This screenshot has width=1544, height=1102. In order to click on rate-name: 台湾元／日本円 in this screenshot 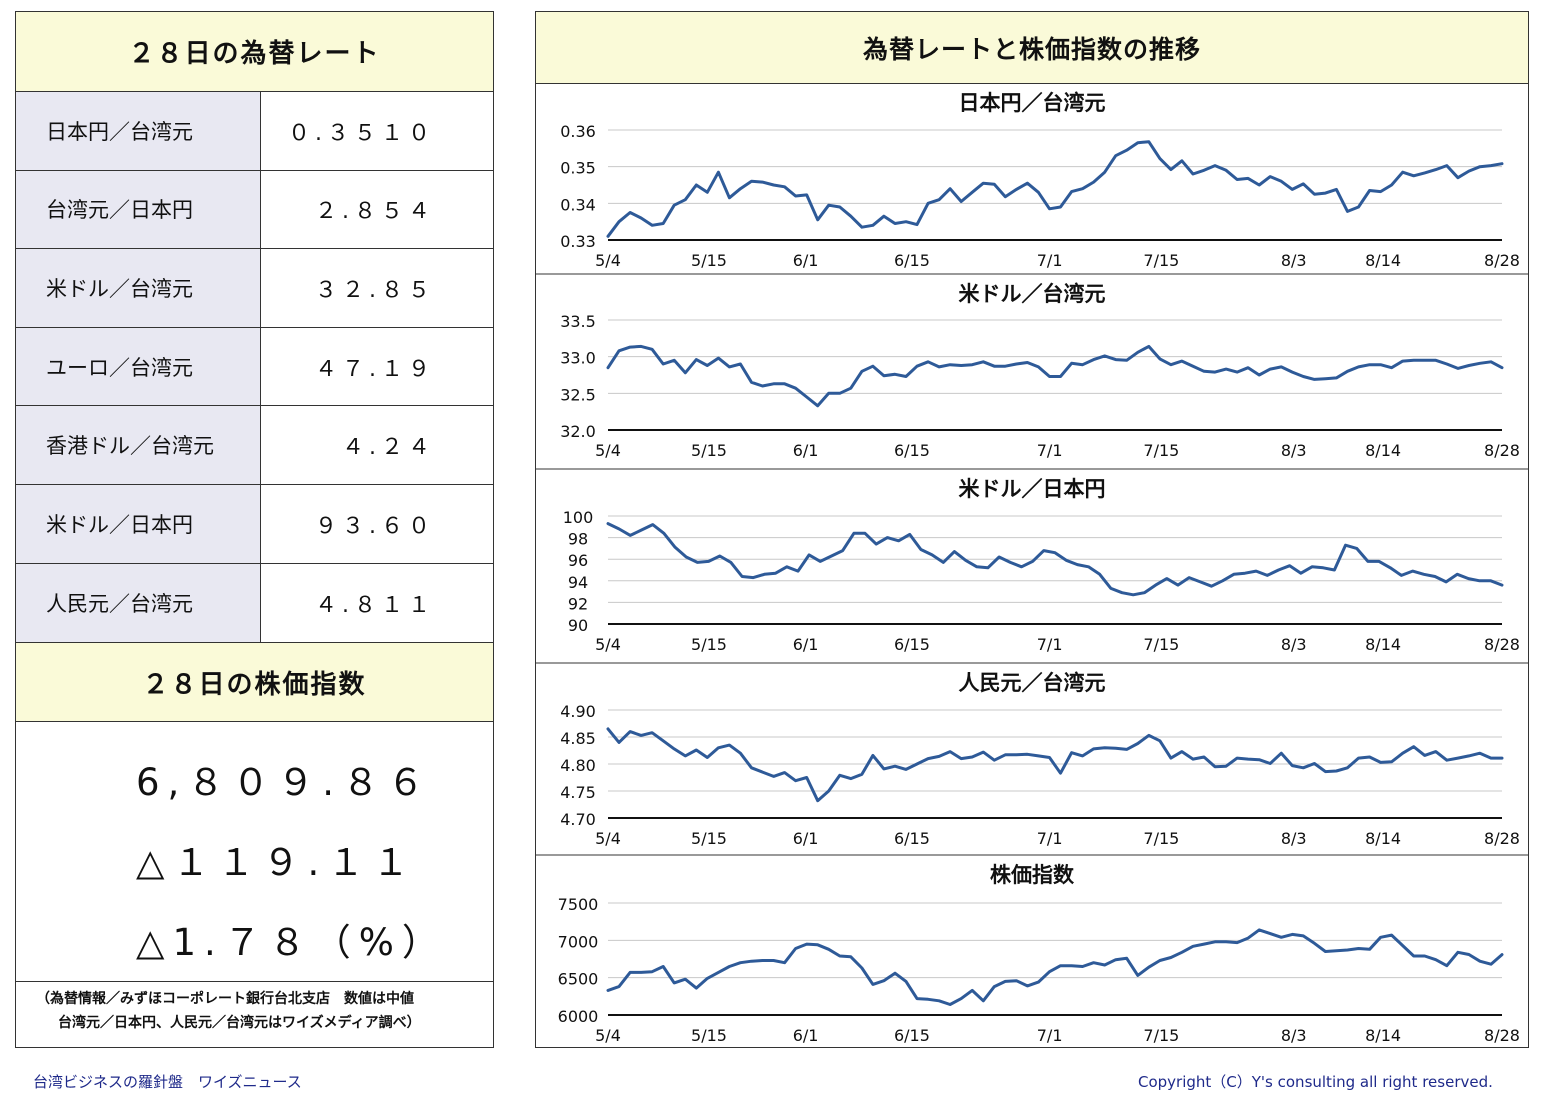, I will do `click(138, 209)`.